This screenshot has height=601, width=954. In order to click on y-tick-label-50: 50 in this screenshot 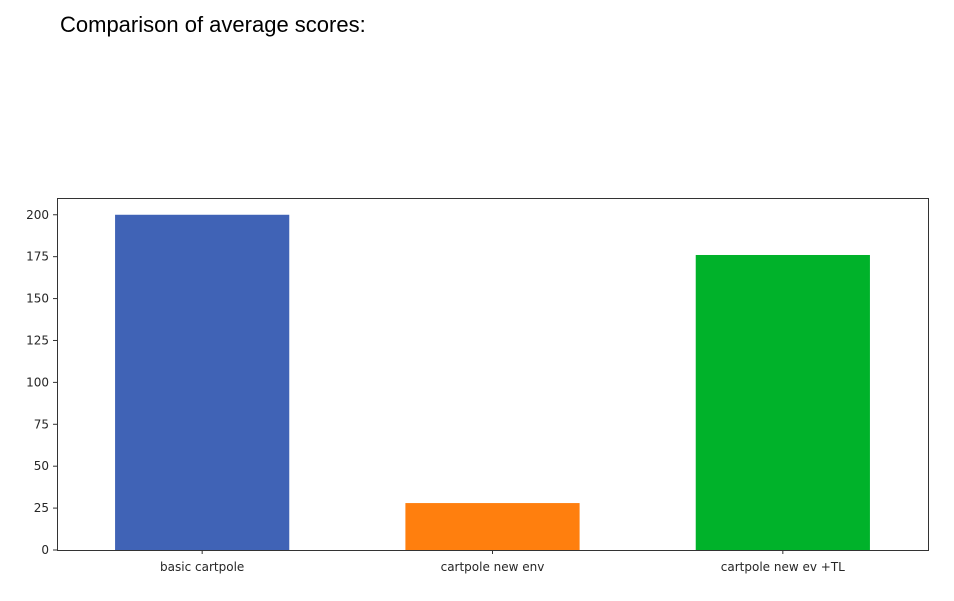, I will do `click(41, 466)`.